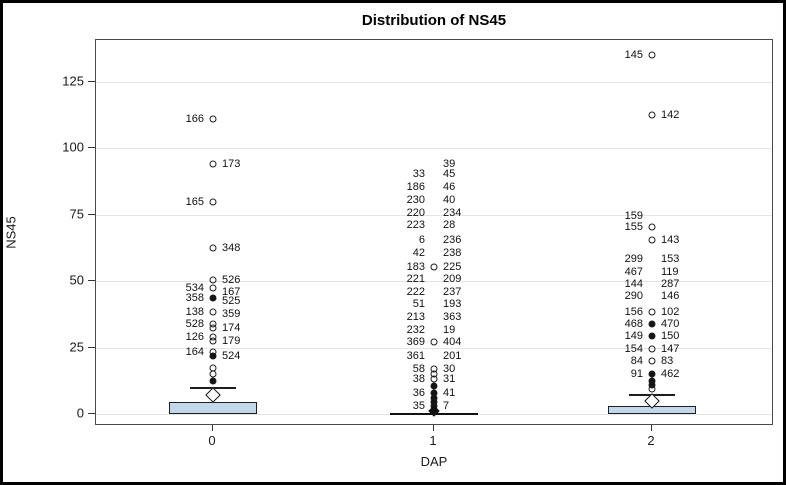 Image resolution: width=786 pixels, height=485 pixels. What do you see at coordinates (452, 342) in the screenshot?
I see `outlier-label: 404` at bounding box center [452, 342].